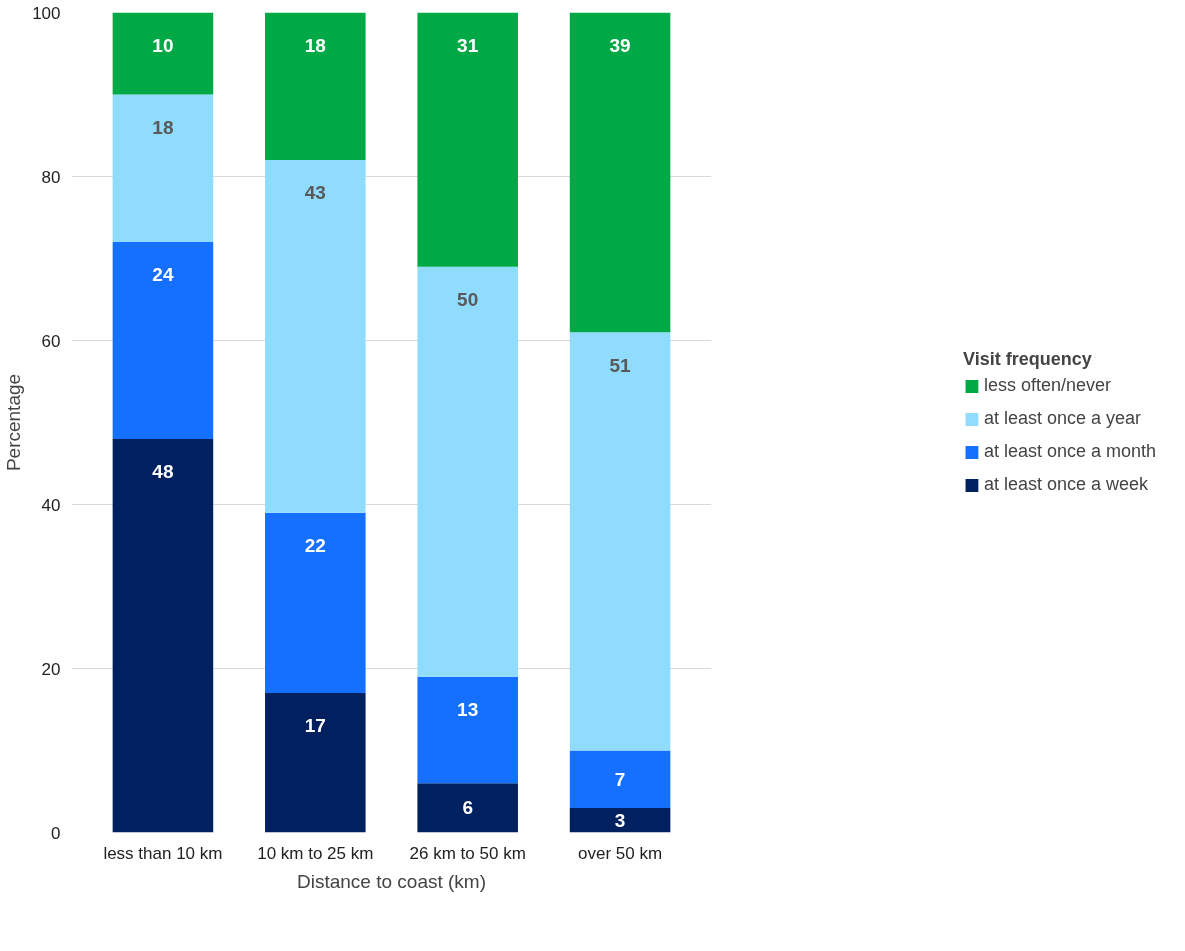  What do you see at coordinates (163, 472) in the screenshot?
I see `data-label: 48` at bounding box center [163, 472].